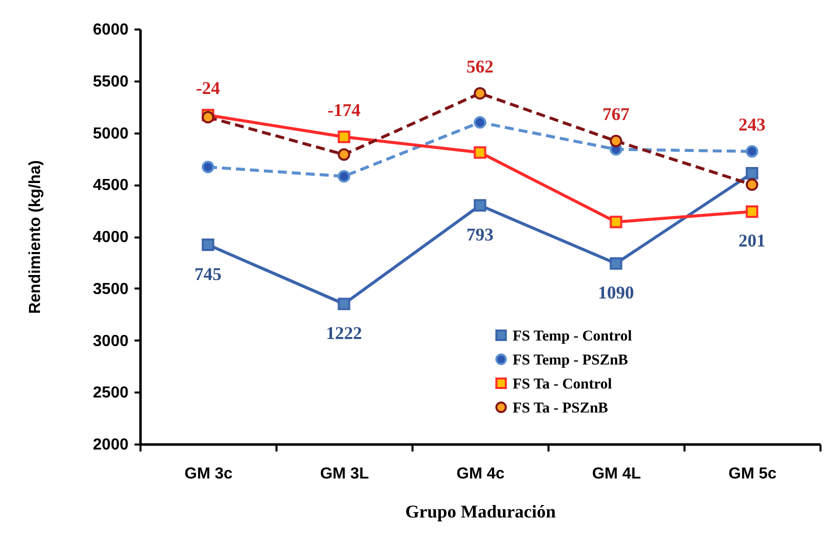 Image resolution: width=825 pixels, height=533 pixels. I want to click on y-tick-label: 5500, so click(110, 81).